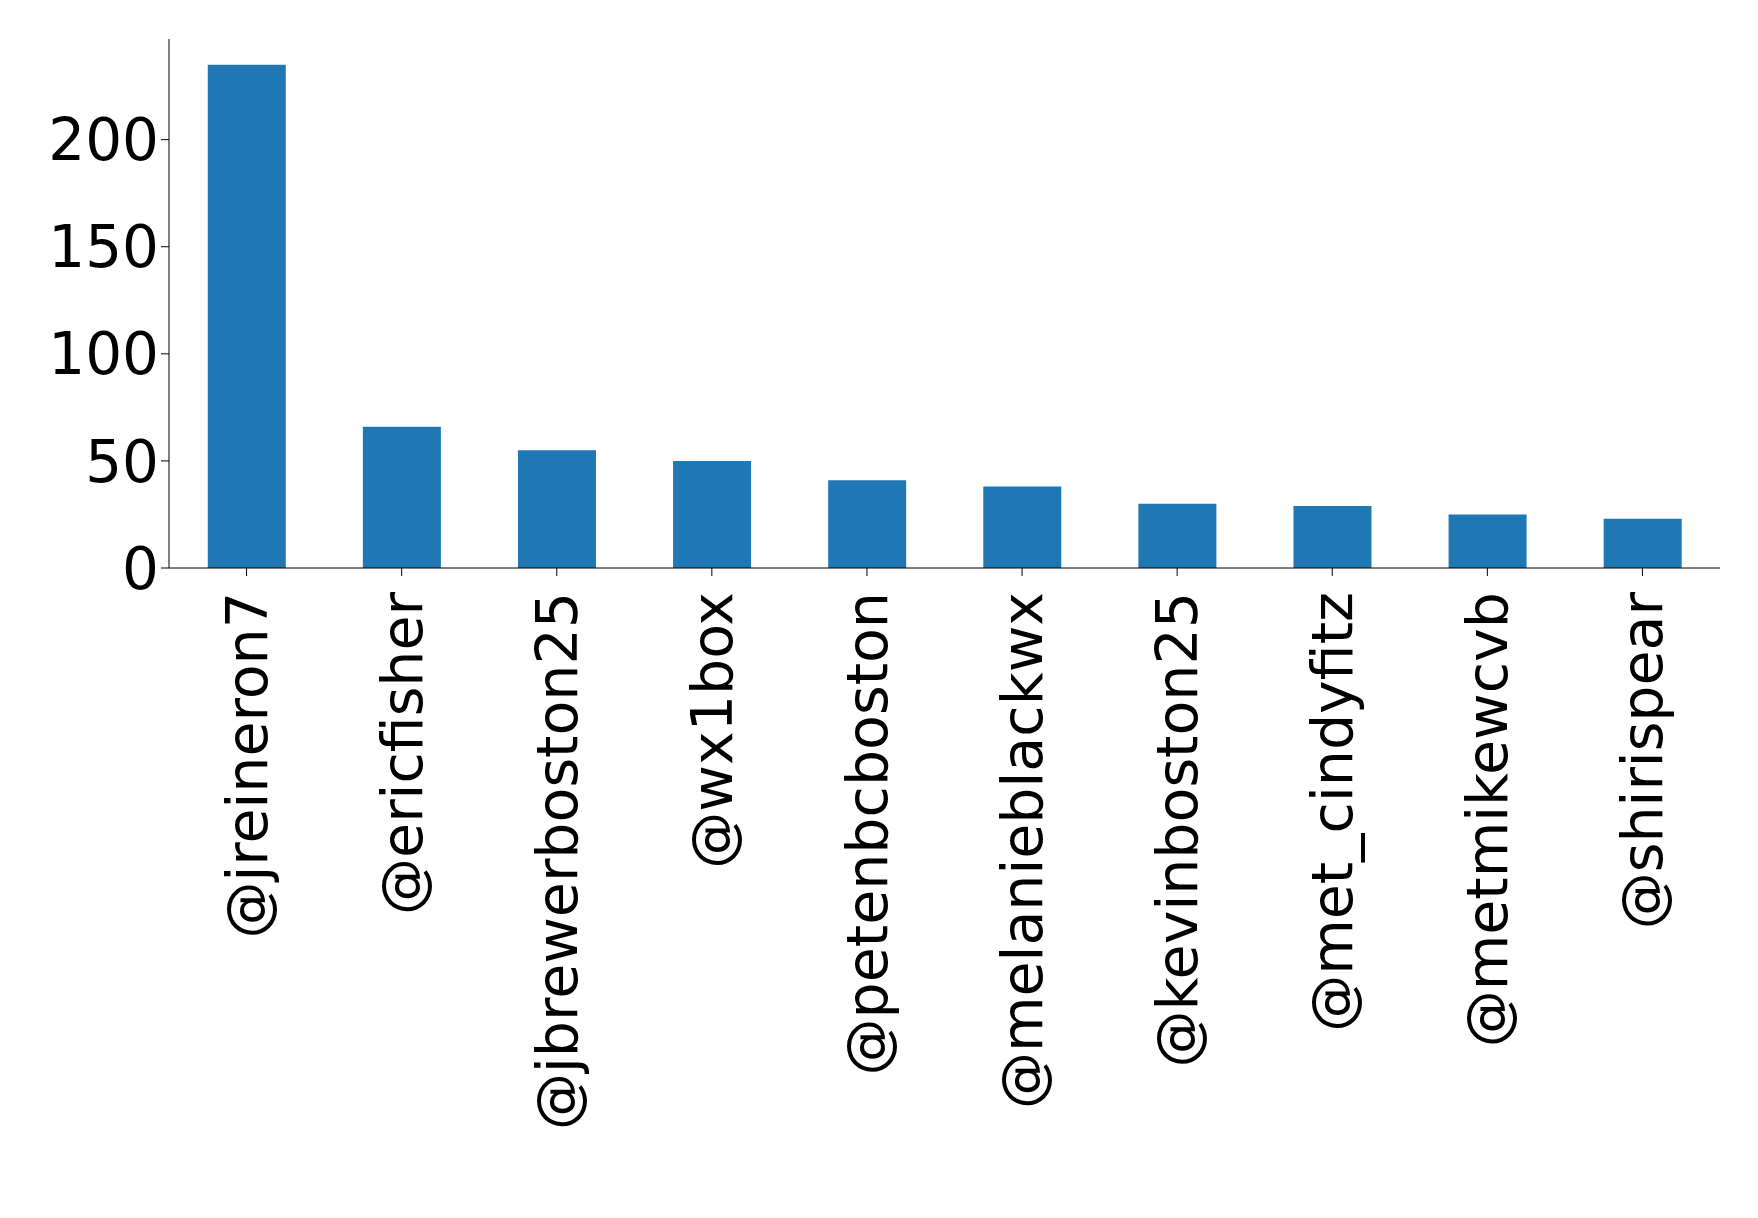 This screenshot has height=1218, width=1758. I want to click on y-tick-label: 150, so click(103, 247).